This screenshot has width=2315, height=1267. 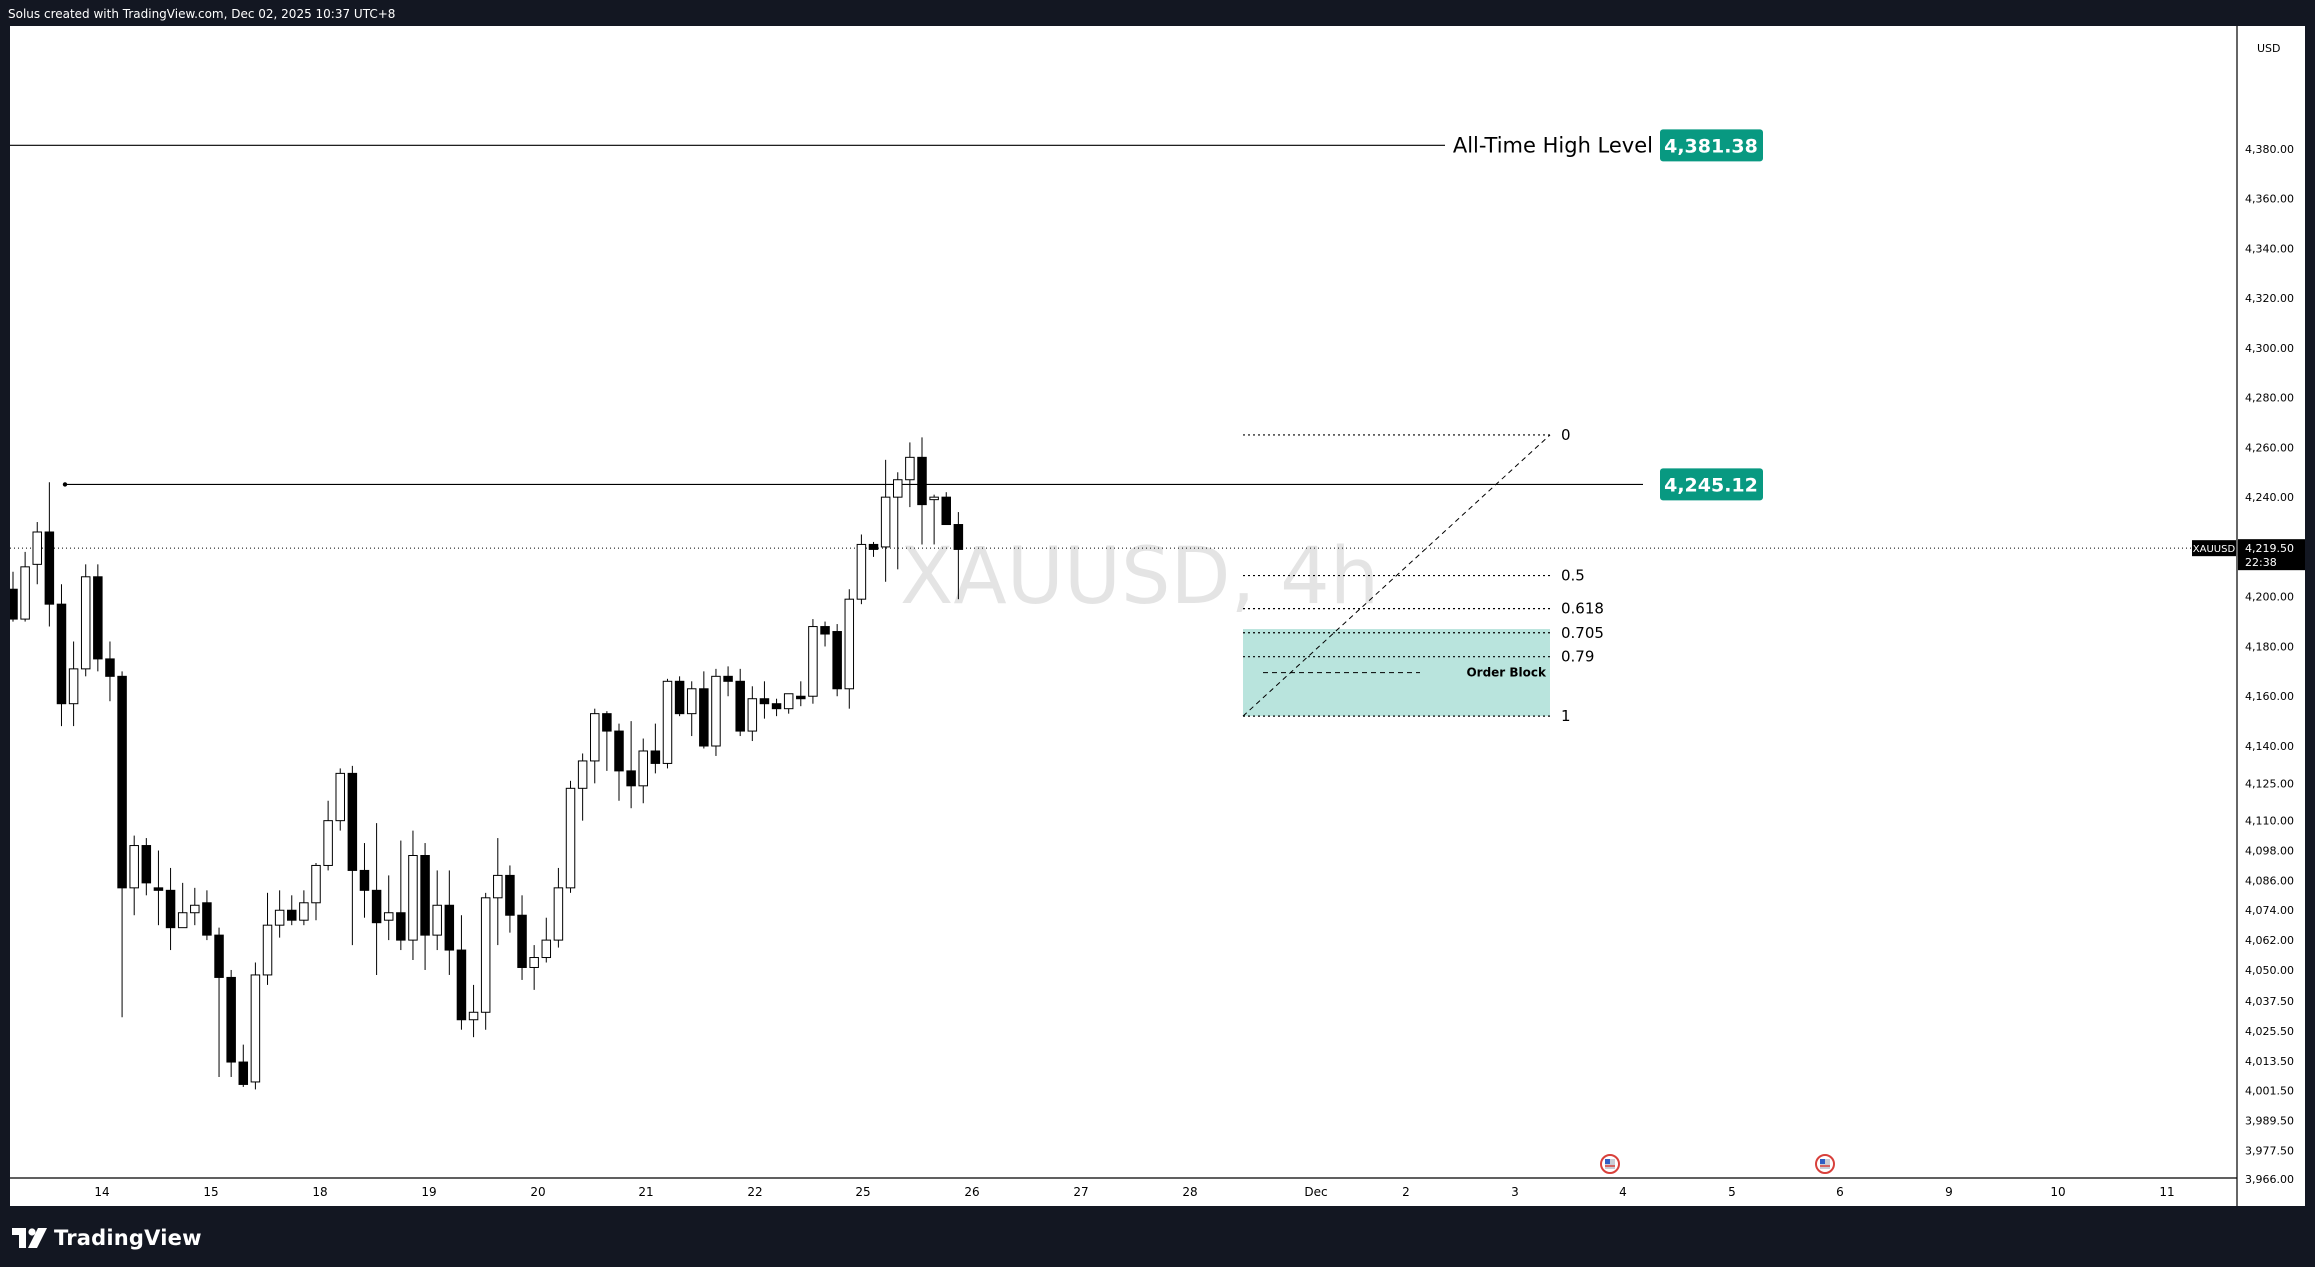 What do you see at coordinates (2269, 783) in the screenshot?
I see `price-tick-label: 4,125.00` at bounding box center [2269, 783].